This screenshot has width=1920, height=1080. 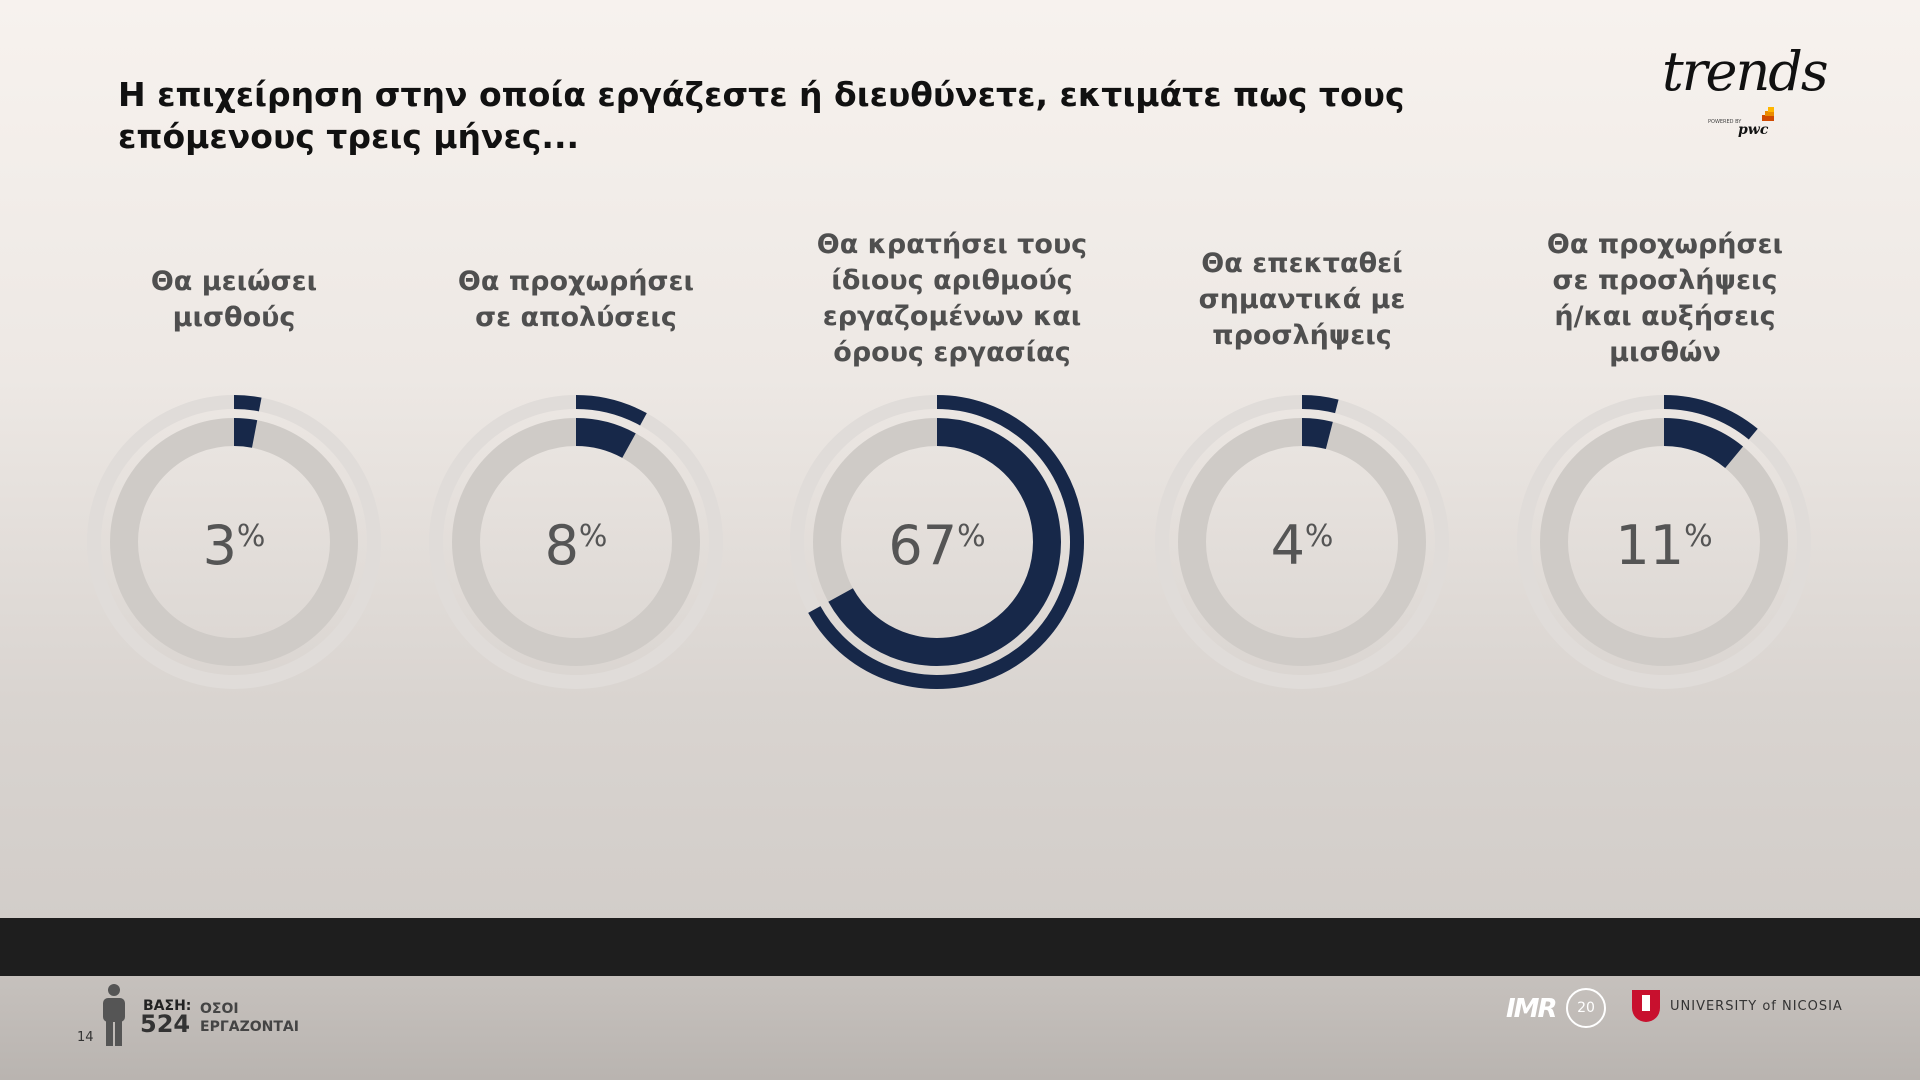 What do you see at coordinates (234, 317) in the screenshot?
I see `category-label-line: μισθούς` at bounding box center [234, 317].